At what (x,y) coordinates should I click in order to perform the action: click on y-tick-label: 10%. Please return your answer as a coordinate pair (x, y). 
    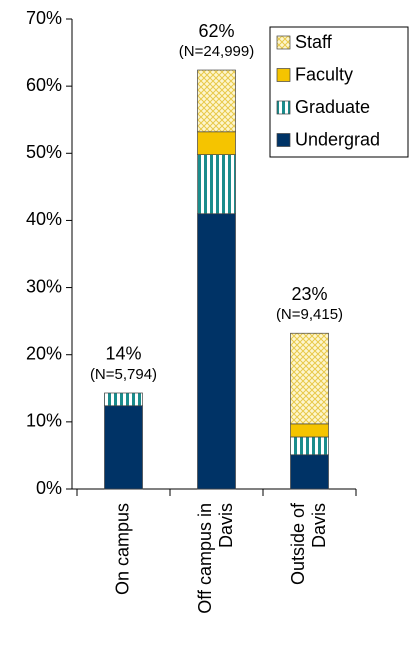
    Looking at the image, I should click on (44, 421).